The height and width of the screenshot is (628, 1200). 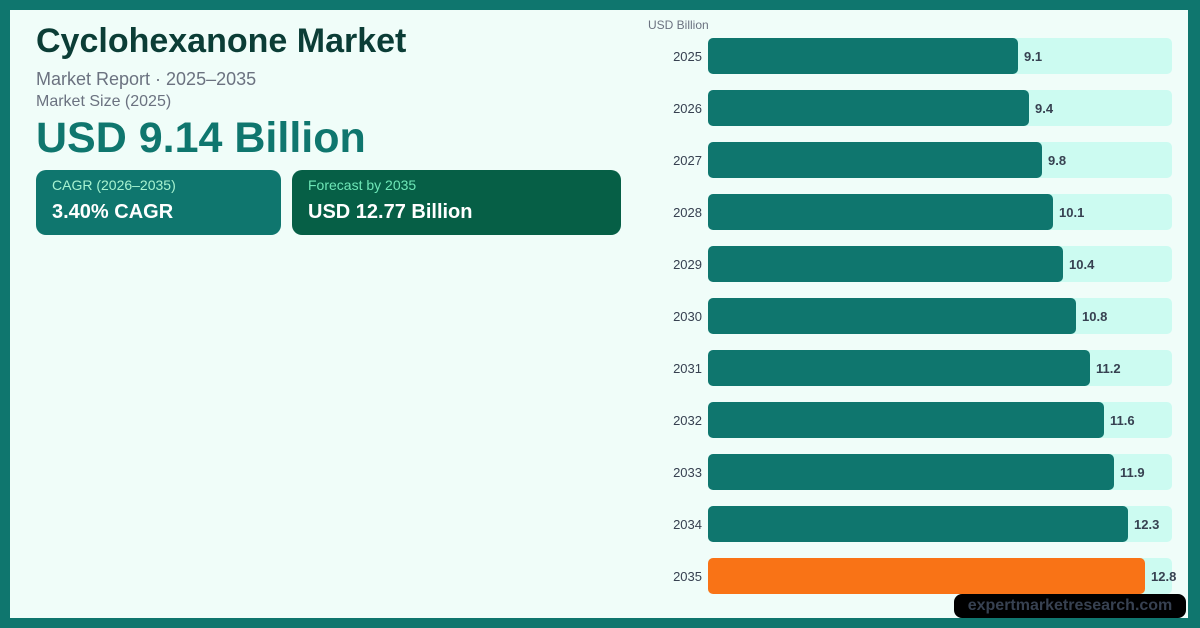 I want to click on bar-track: 11.9, so click(x=940, y=472).